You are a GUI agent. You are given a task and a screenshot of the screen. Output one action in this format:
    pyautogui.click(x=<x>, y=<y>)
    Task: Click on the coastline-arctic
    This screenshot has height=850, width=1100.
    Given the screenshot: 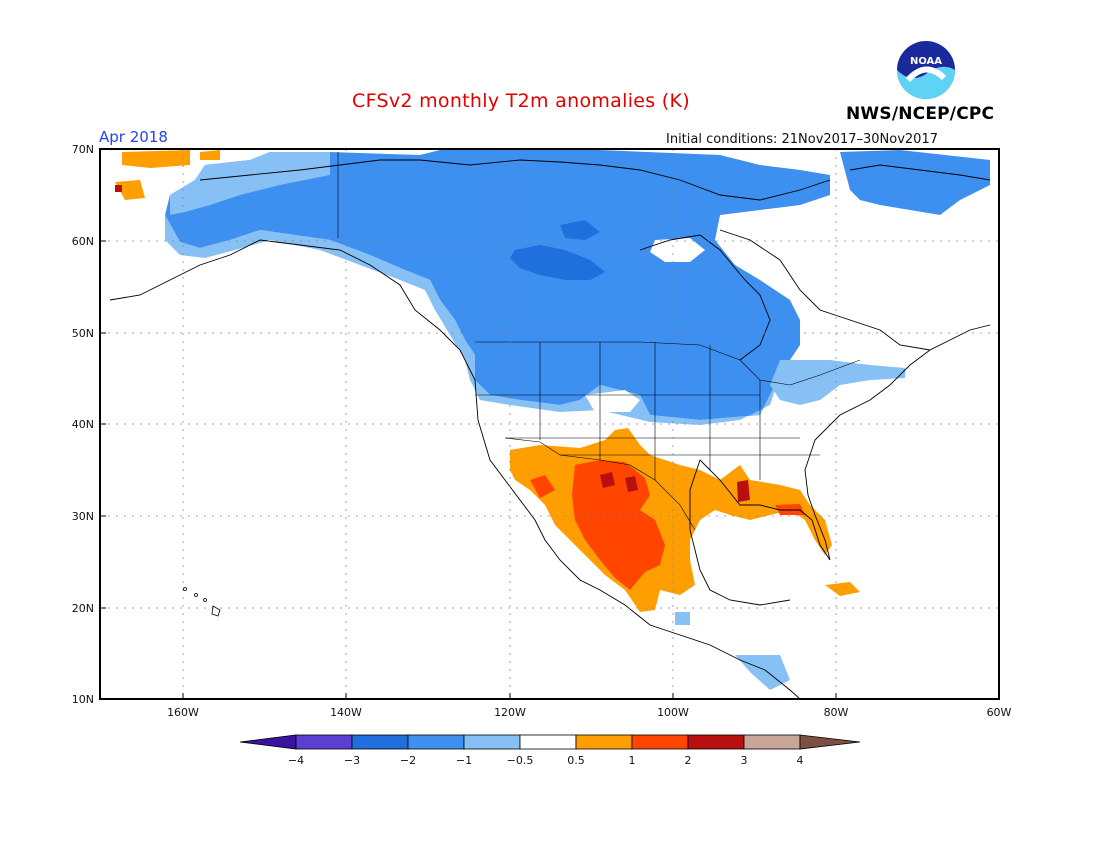 What is the action you would take?
    pyautogui.click(x=515, y=180)
    